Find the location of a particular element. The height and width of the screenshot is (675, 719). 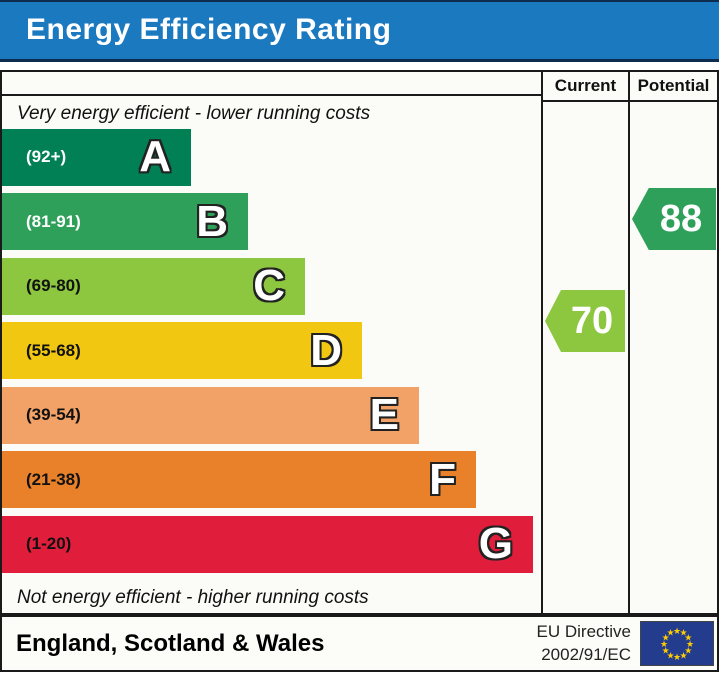

band-row-a: (92+) A is located at coordinates (271, 161).